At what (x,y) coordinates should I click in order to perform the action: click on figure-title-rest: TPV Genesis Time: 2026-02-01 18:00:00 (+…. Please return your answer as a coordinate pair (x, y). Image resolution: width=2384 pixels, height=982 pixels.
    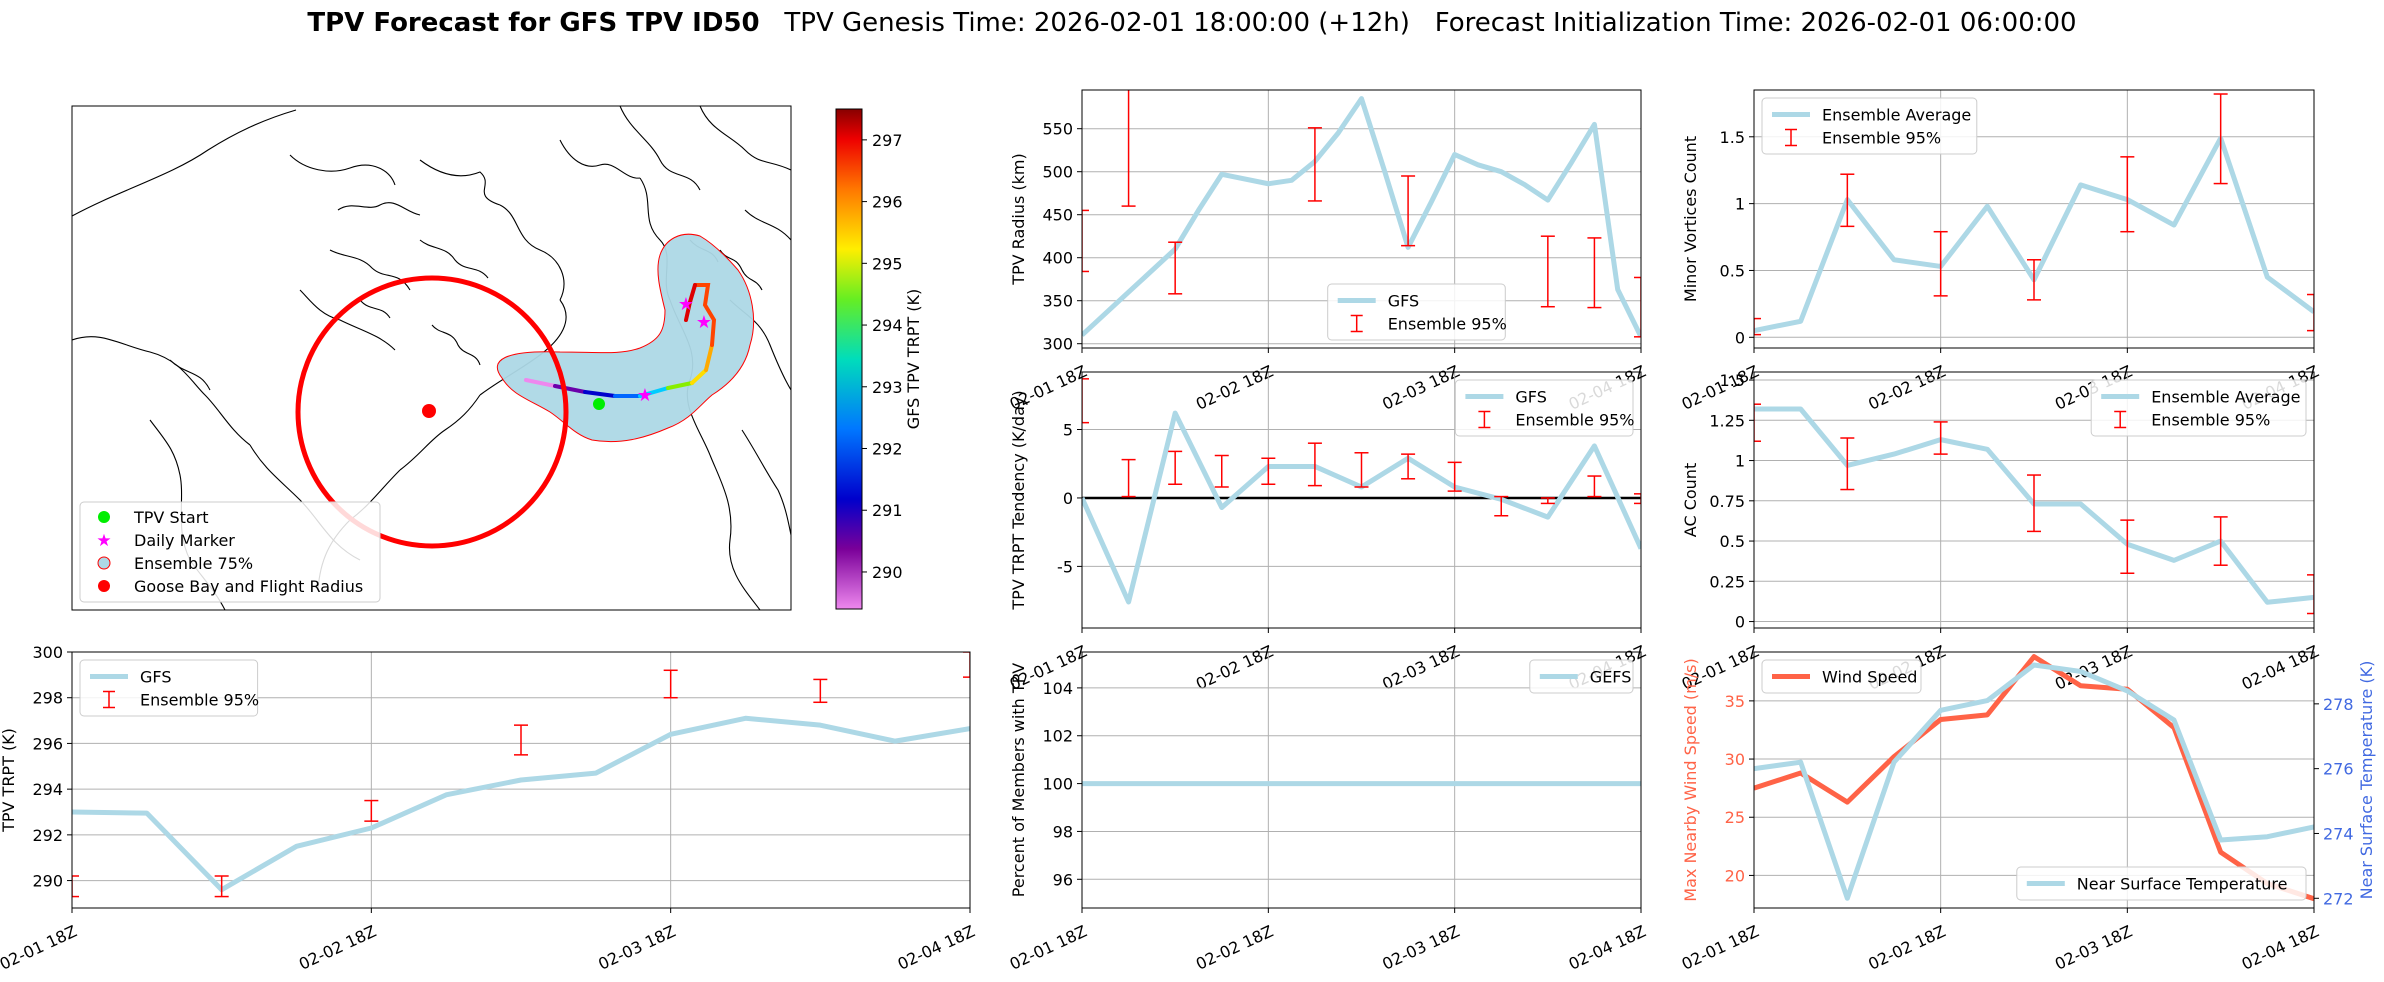
    Looking at the image, I should click on (1430, 23).